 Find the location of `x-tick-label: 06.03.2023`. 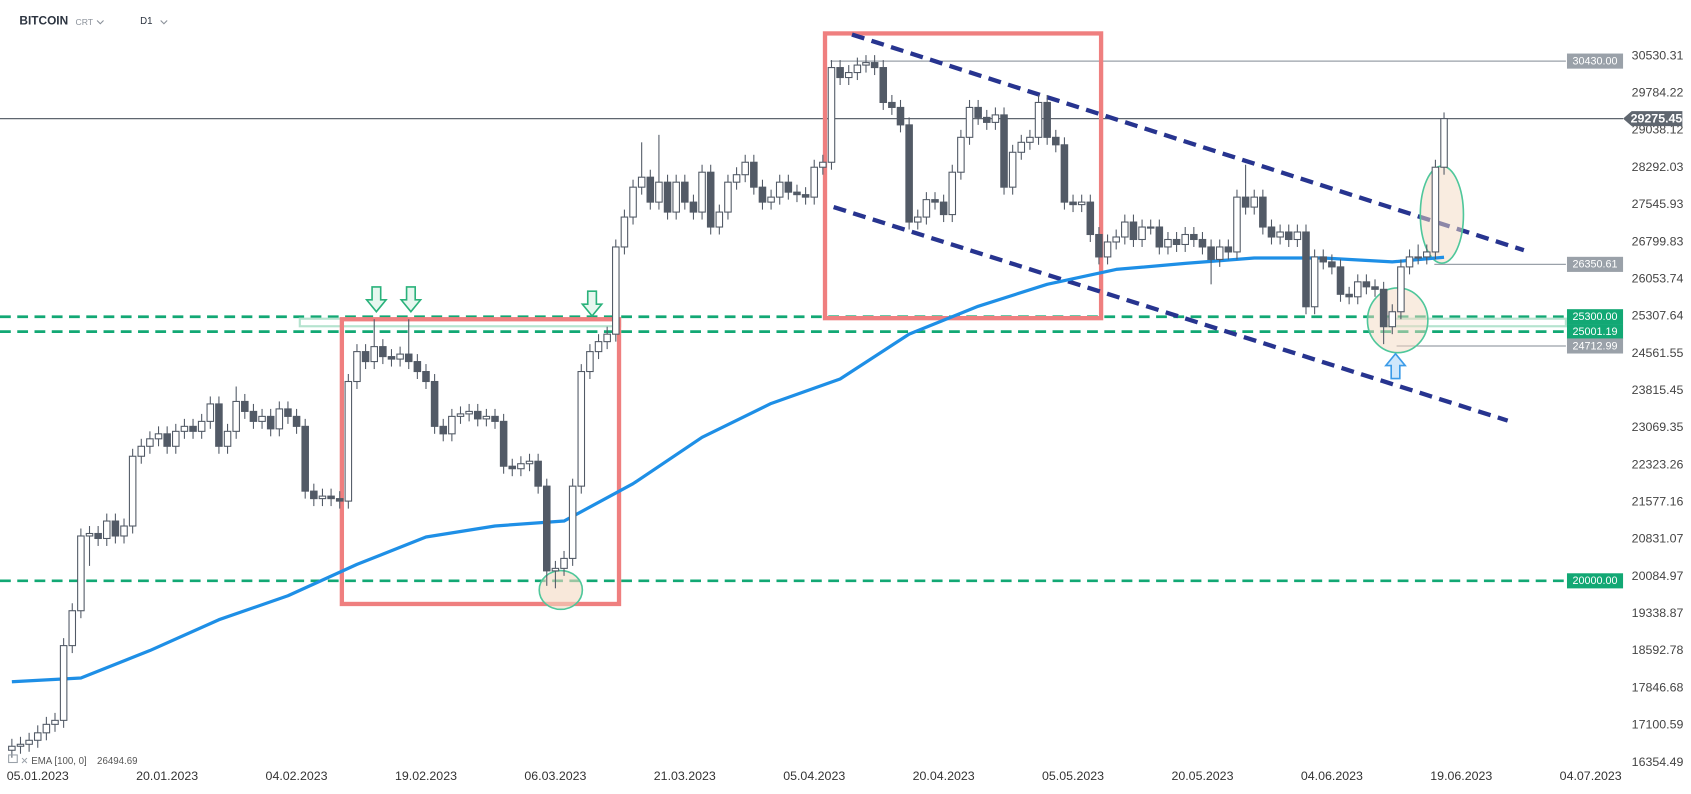

x-tick-label: 06.03.2023 is located at coordinates (555, 776).